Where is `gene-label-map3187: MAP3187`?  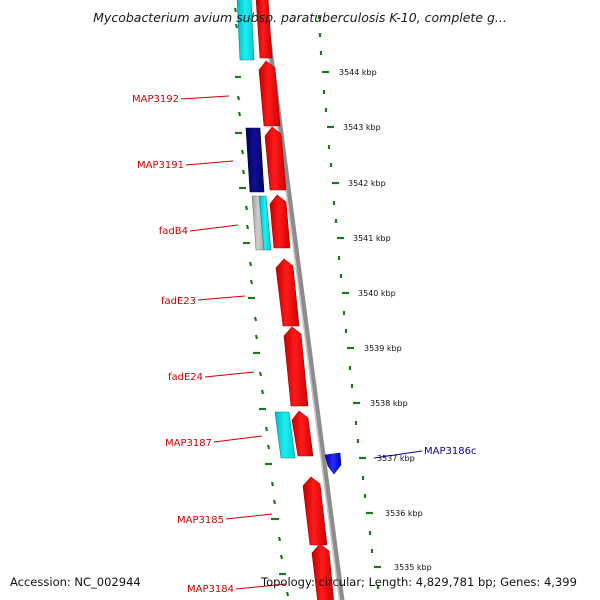
gene-label-map3187: MAP3187 is located at coordinates (188, 443).